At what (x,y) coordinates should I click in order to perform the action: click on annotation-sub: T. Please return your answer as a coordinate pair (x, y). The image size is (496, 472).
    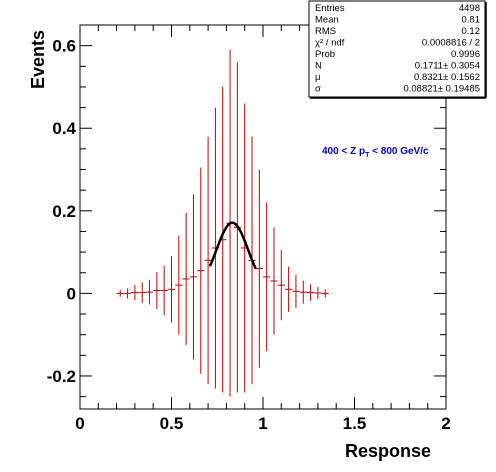
    Looking at the image, I should click on (367, 155).